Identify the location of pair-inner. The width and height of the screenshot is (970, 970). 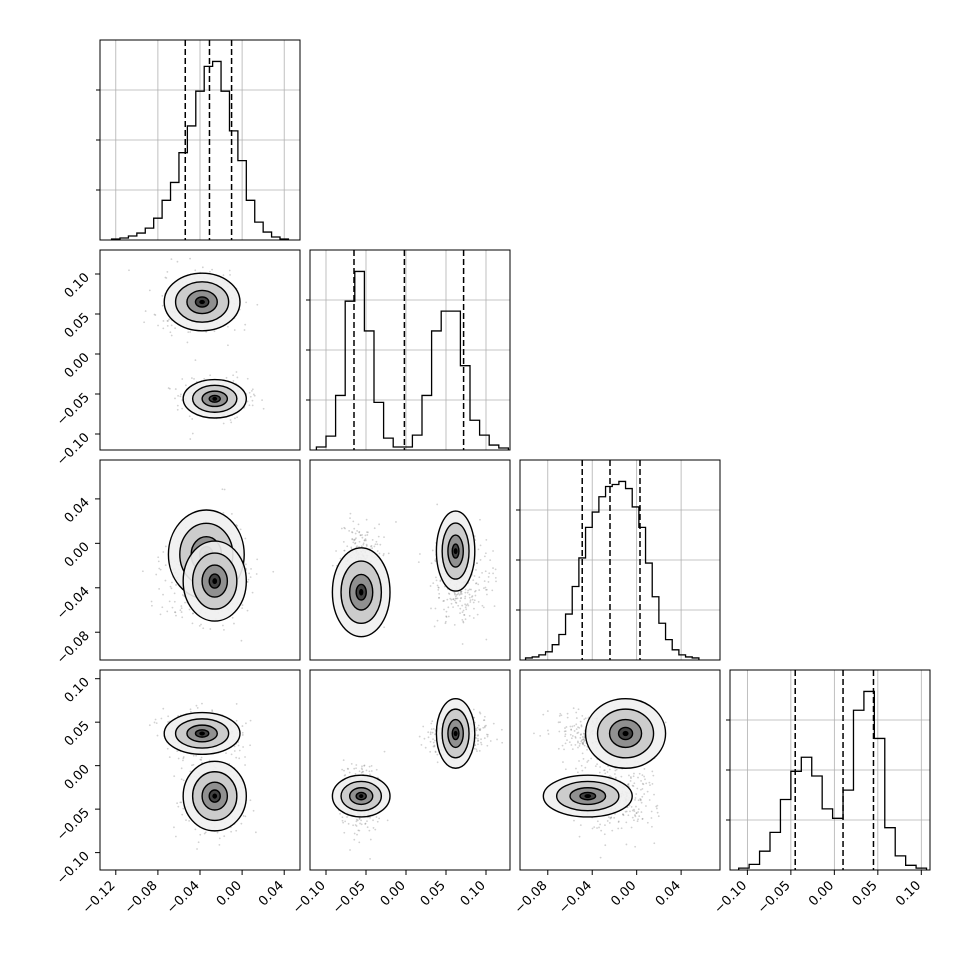
(417, 778).